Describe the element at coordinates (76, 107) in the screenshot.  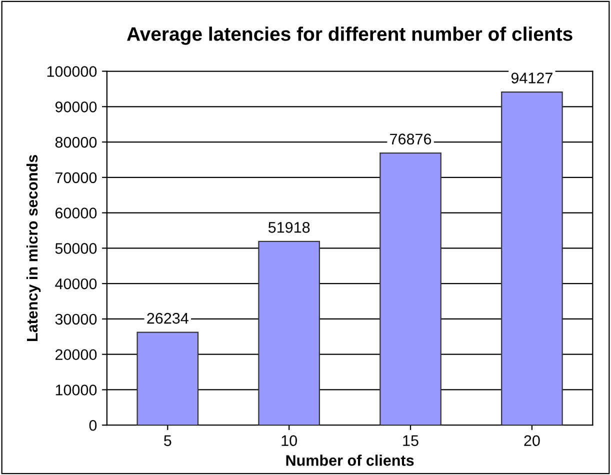
I see `y-tick-label: 90000` at that location.